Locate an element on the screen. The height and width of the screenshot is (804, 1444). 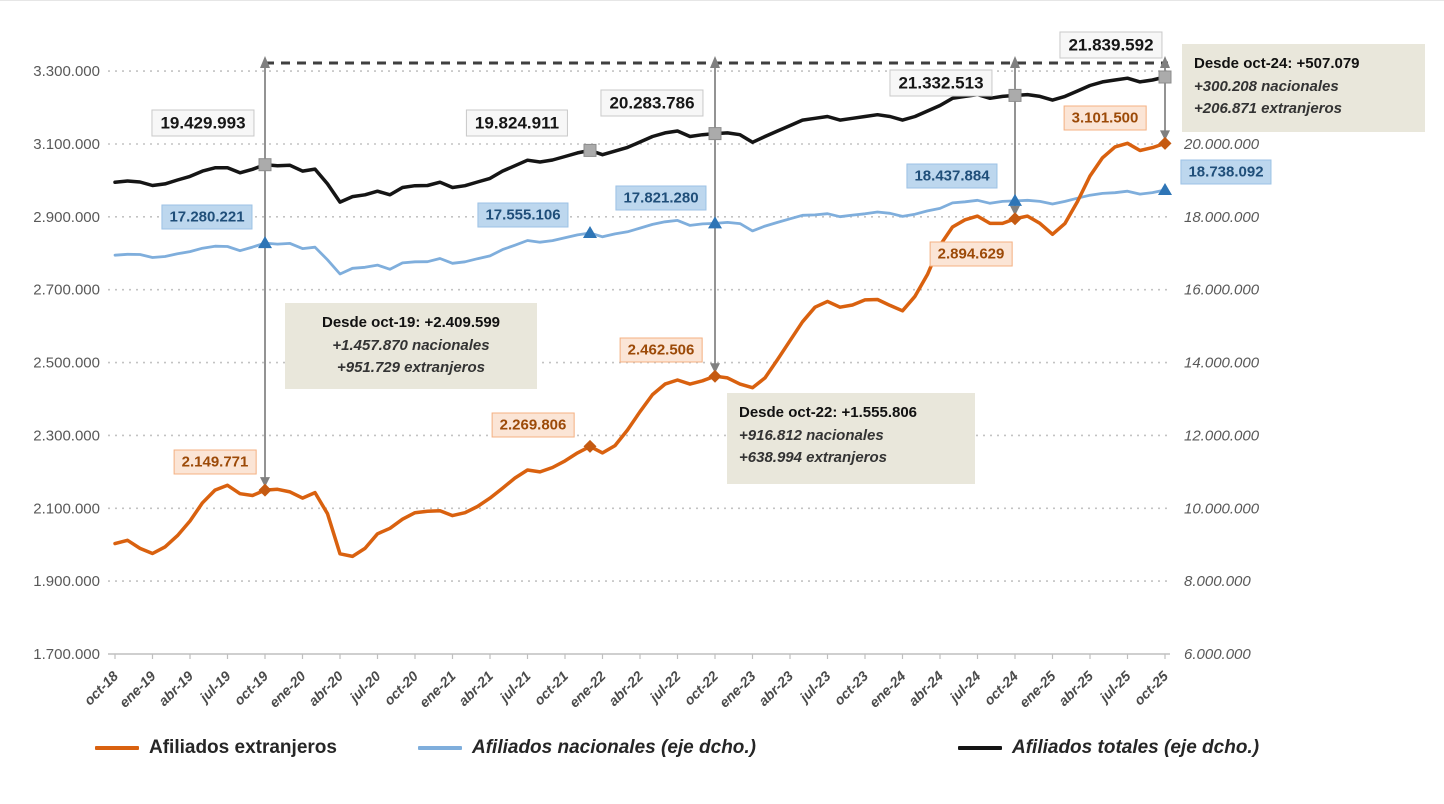
svg-text: ene-25 is located at coordinates (1037, 689).